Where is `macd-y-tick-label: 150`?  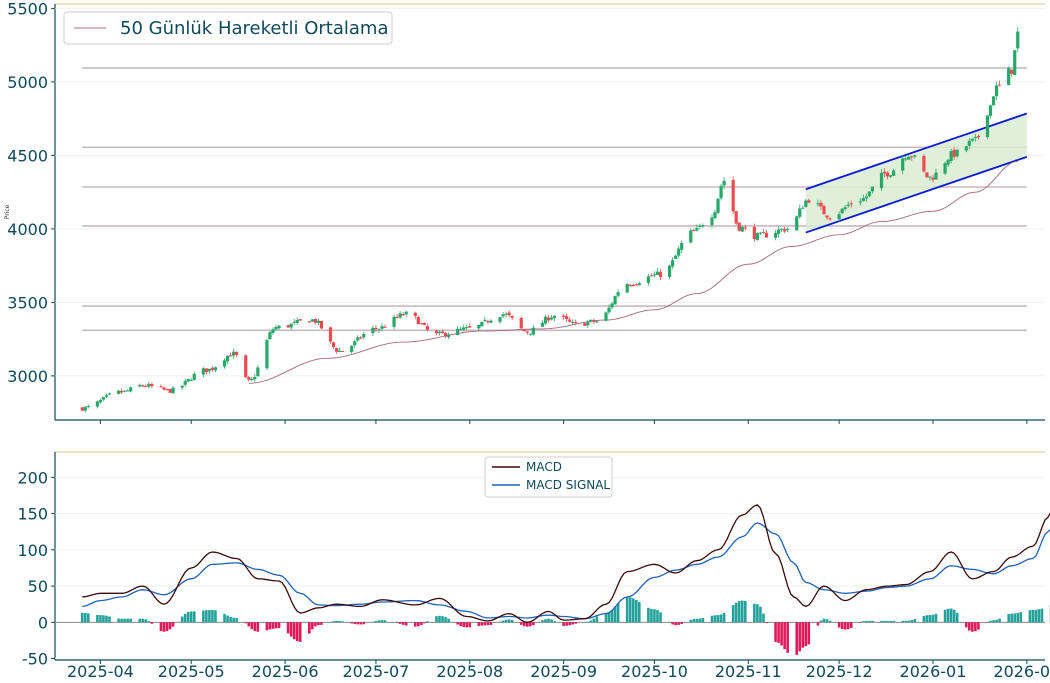
macd-y-tick-label: 150 is located at coordinates (32, 514).